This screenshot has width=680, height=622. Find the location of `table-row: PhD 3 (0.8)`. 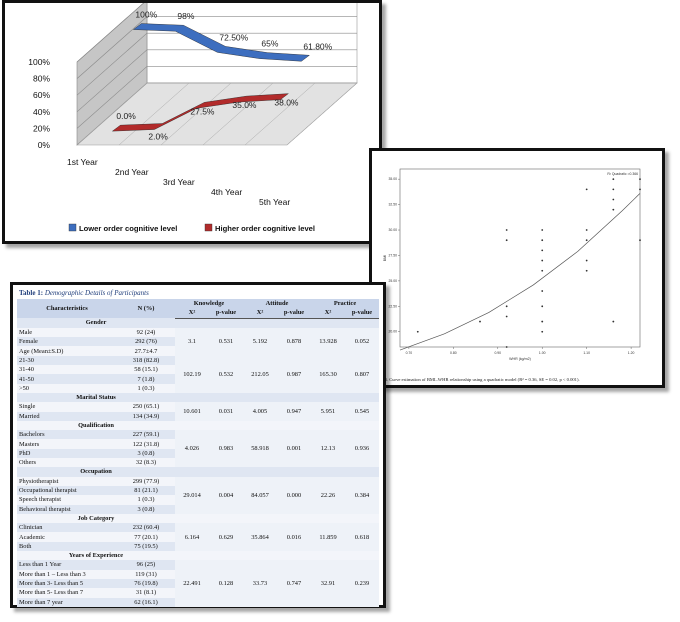

table-row: PhD 3 (0.8) is located at coordinates (198, 453).